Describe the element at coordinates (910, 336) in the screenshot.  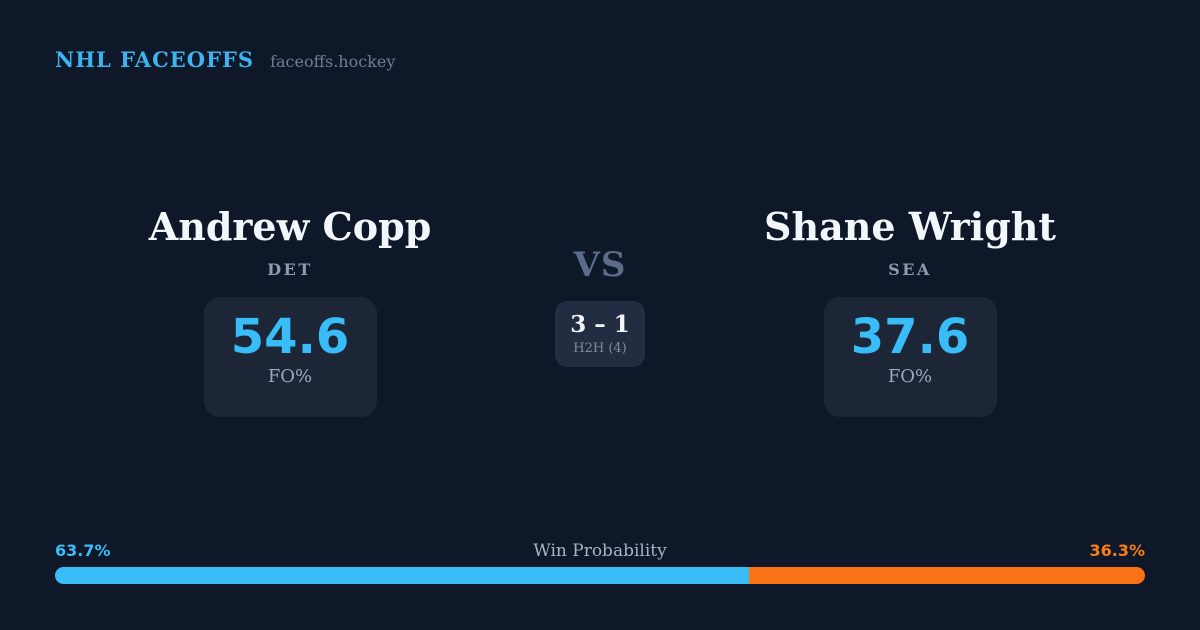
I see `fo-pct-value-right: 37.6` at that location.